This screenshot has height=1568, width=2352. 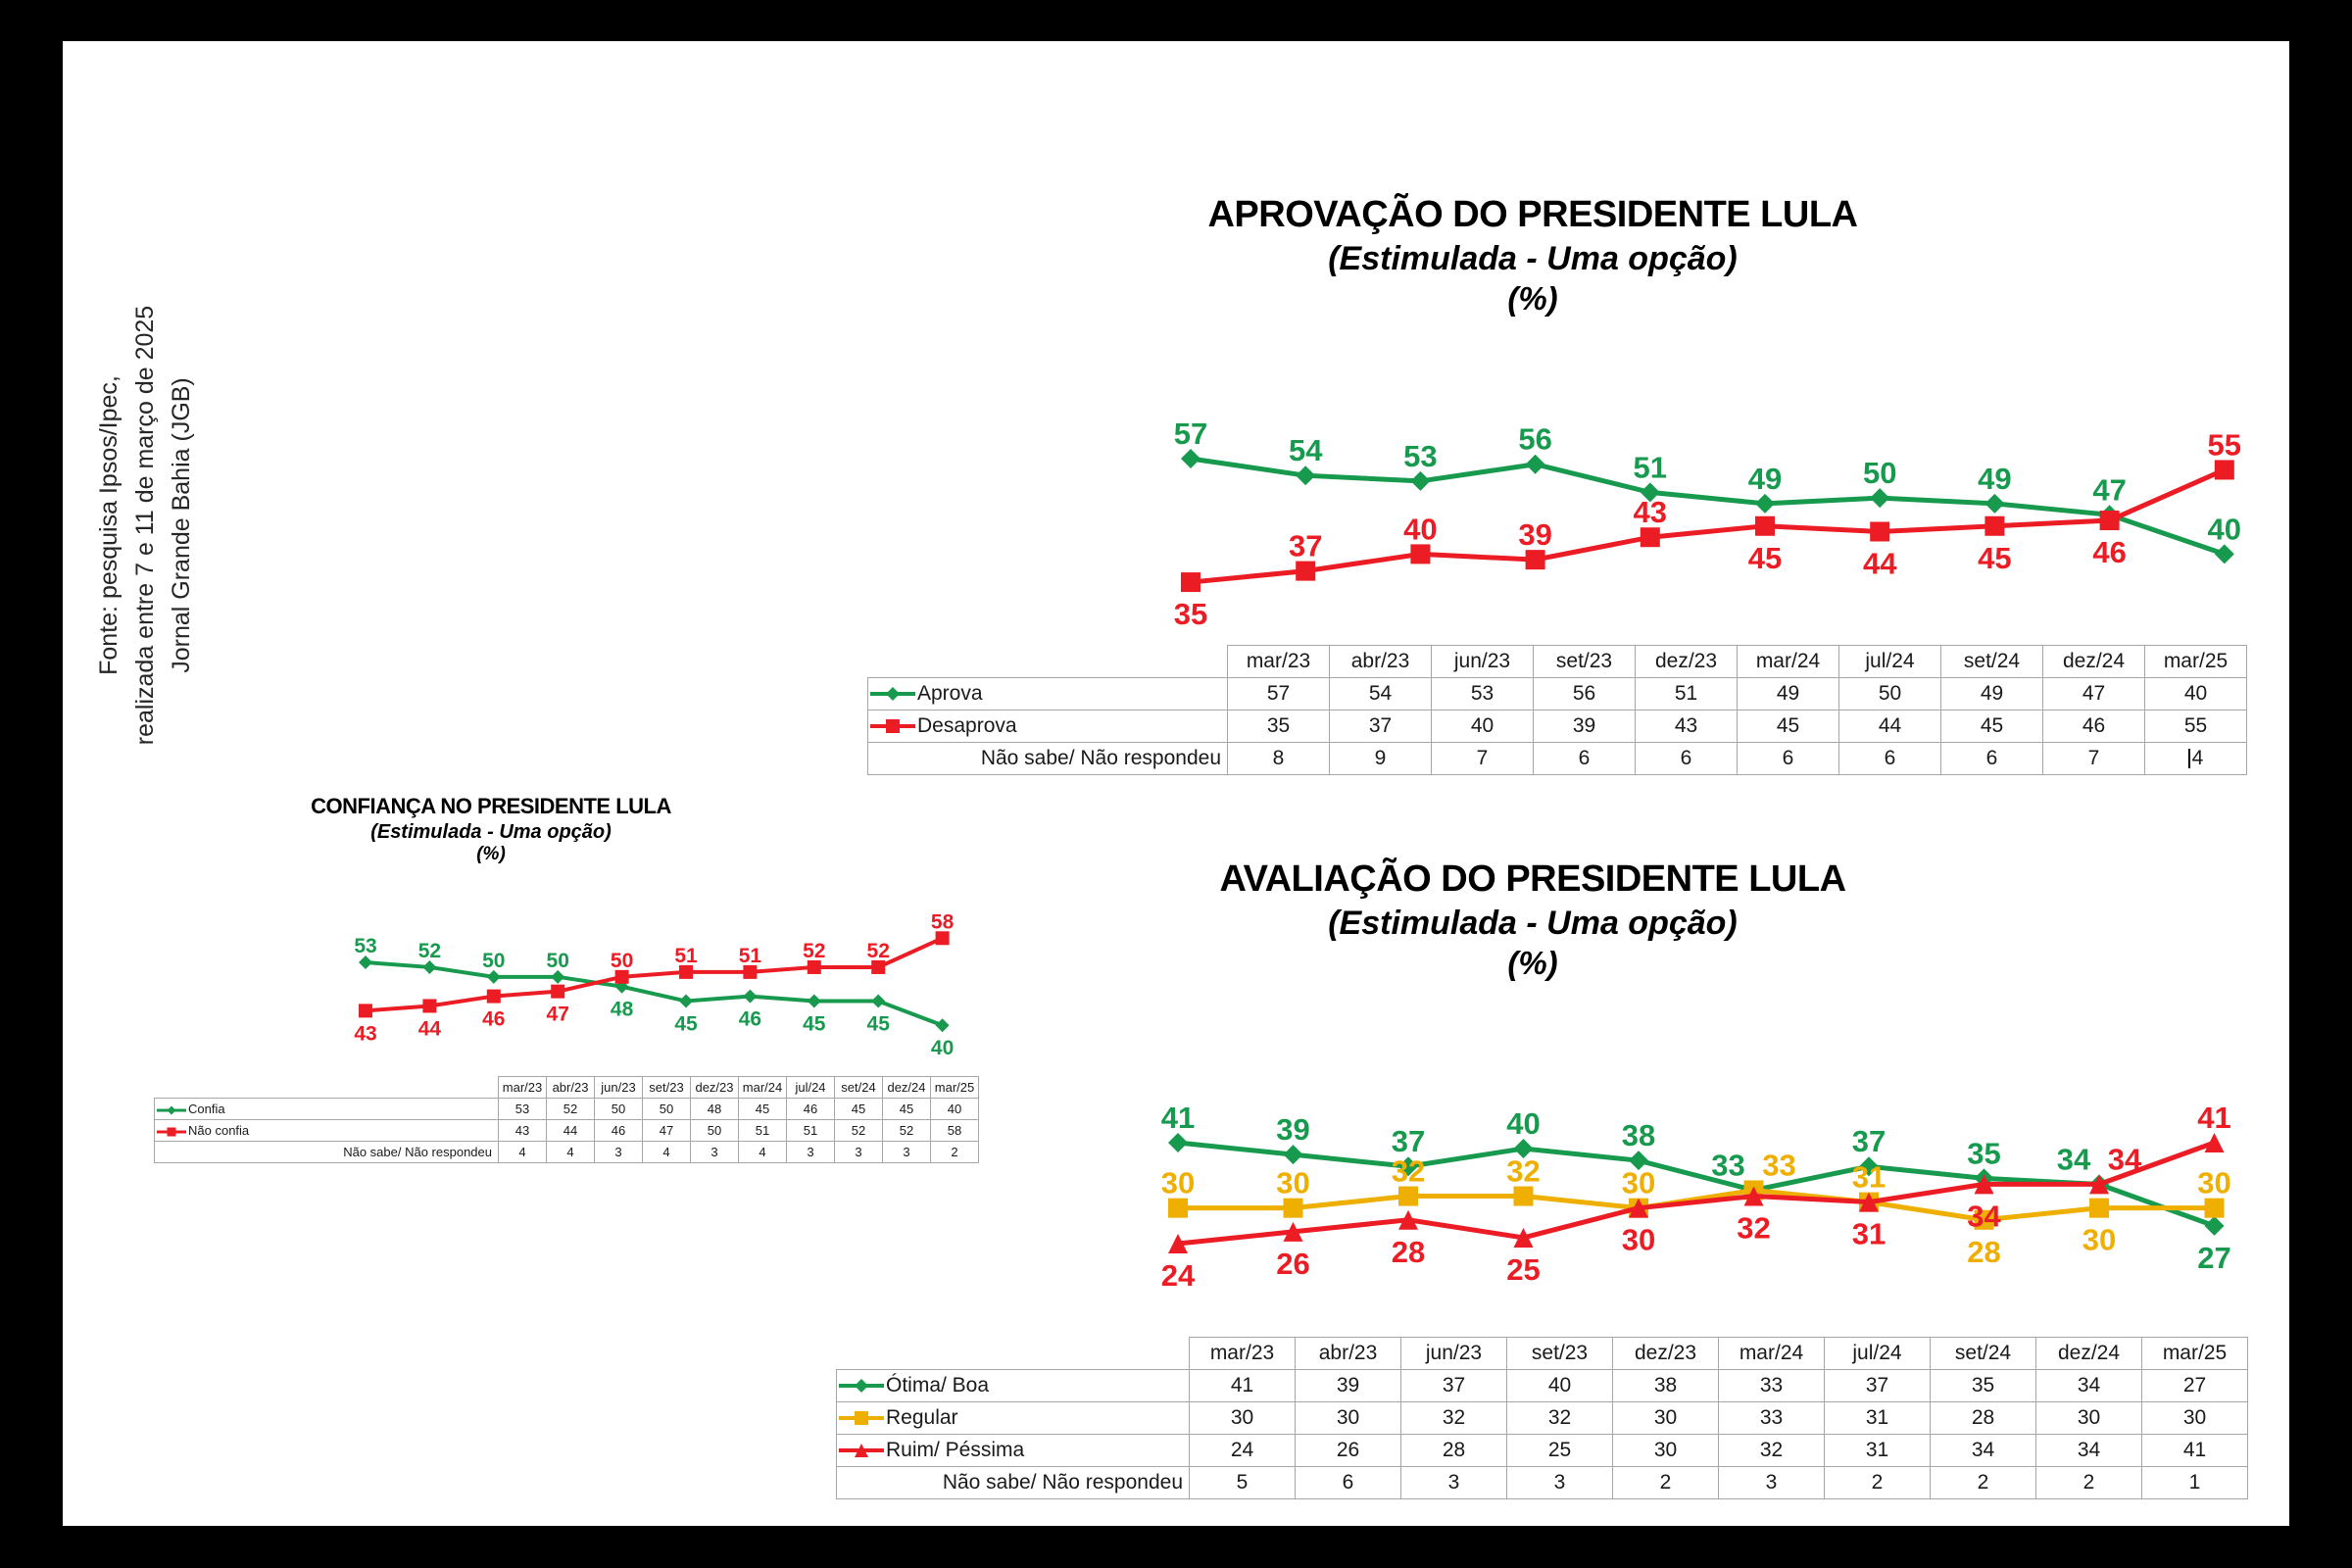 I want to click on table-row: Regular 30 30 32 32 30 33 31 28 30 30, so click(x=1542, y=1418).